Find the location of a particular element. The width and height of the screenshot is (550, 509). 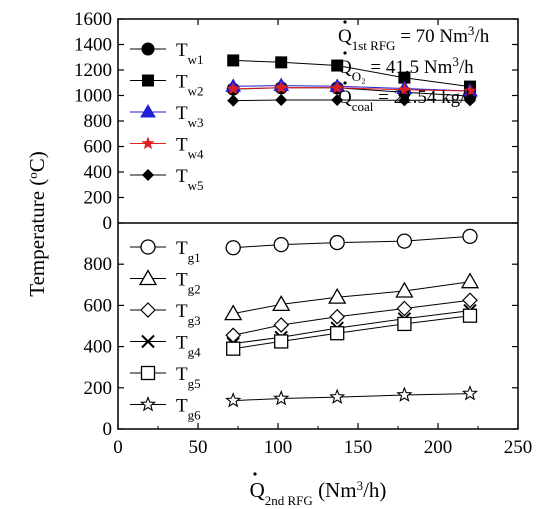

legend-marker-w4 is located at coordinates (148, 143).